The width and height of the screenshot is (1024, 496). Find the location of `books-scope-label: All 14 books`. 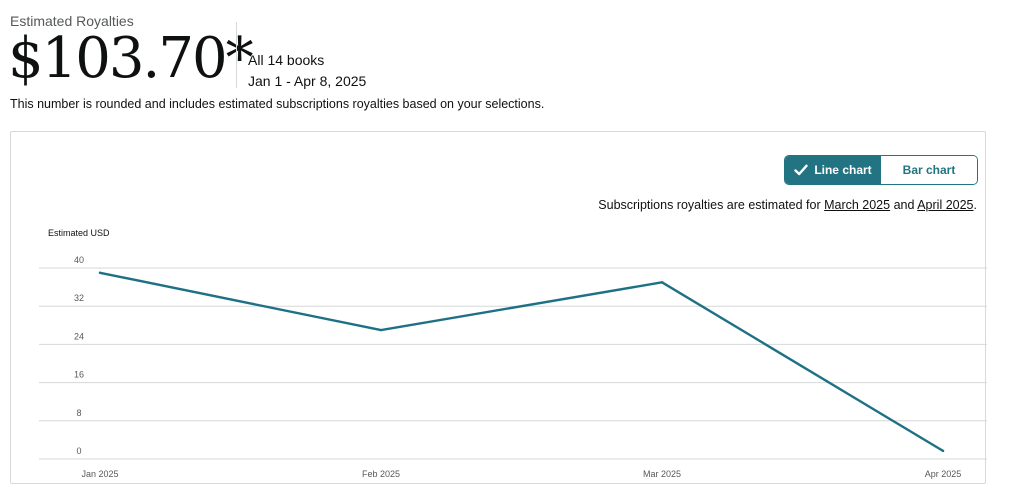

books-scope-label: All 14 books is located at coordinates (286, 60).